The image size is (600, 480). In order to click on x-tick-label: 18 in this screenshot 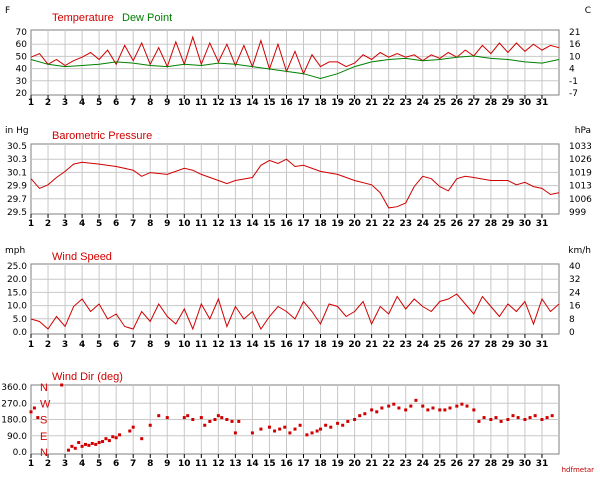, I will do `click(320, 224)`.